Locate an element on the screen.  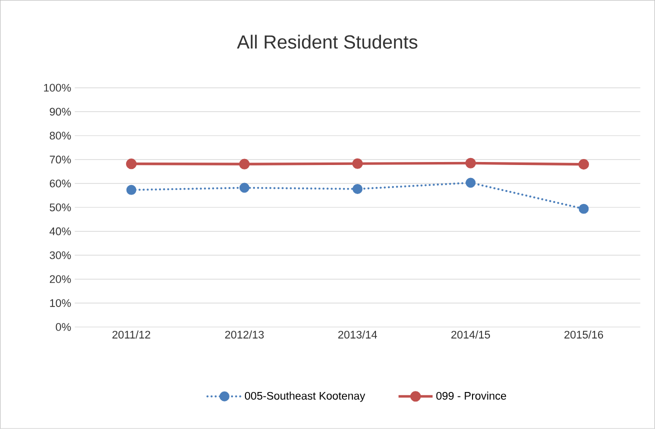
y-tick-label: 50% is located at coordinates (60, 208).